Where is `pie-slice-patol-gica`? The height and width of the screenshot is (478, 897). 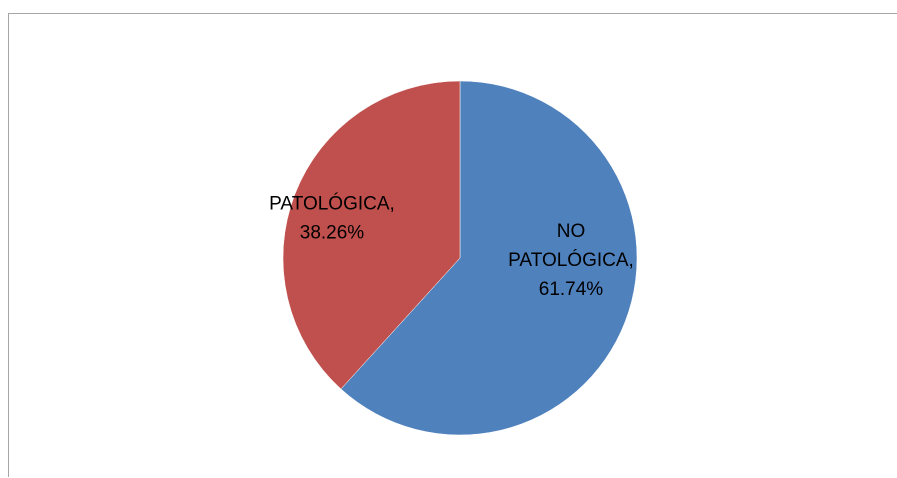
pie-slice-patol-gica is located at coordinates (371, 235).